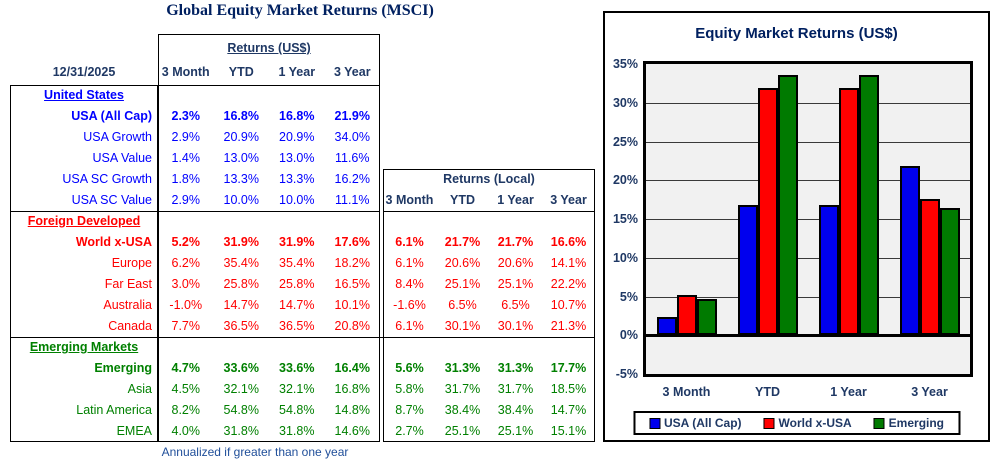 This screenshot has width=995, height=465. I want to click on usd-value-cell: 5.2%, so click(186, 242).